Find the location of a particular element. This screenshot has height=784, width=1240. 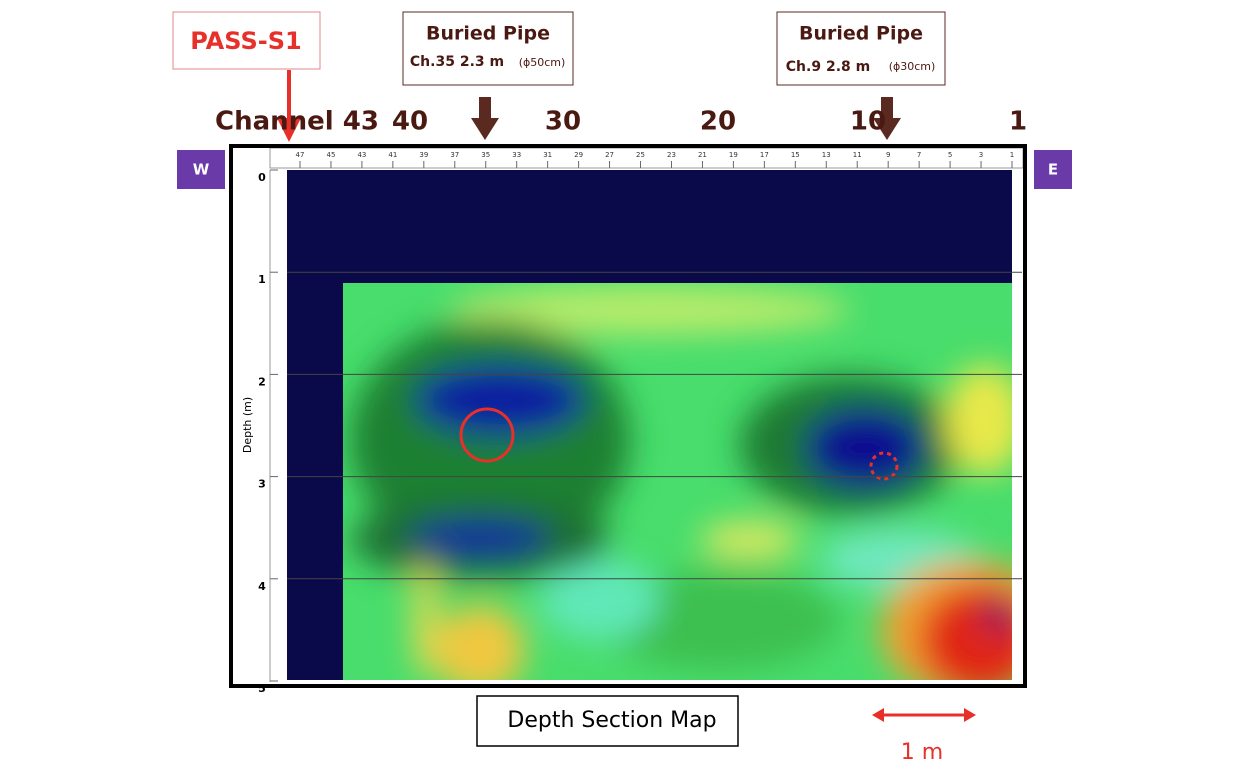

pipe-detail: Ch.35 2.3 m is located at coordinates (457, 62).